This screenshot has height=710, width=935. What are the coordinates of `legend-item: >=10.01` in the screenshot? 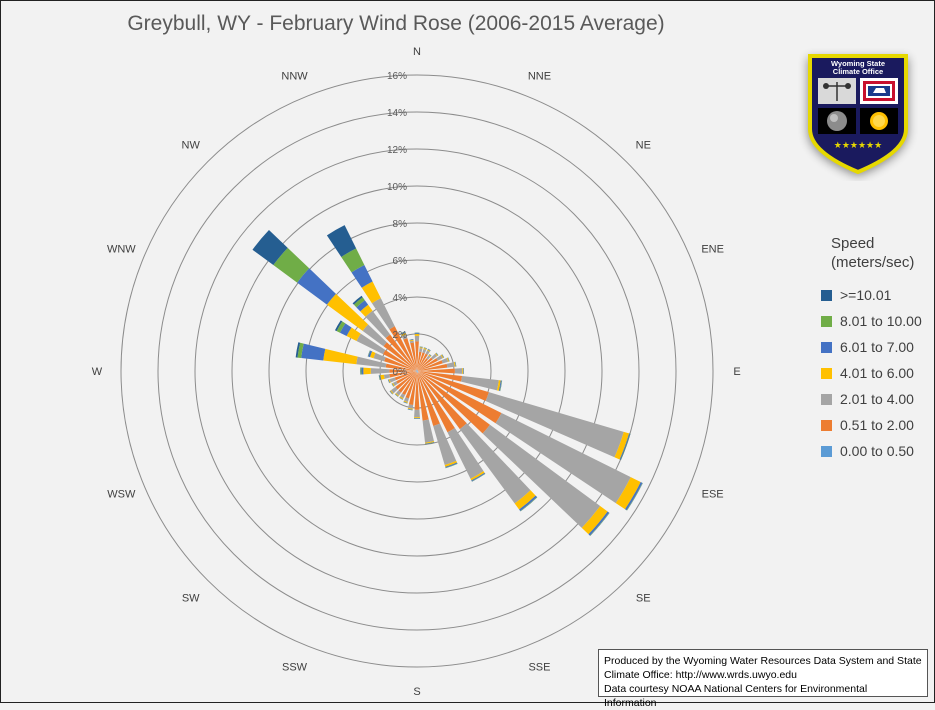 It's located at (871, 295).